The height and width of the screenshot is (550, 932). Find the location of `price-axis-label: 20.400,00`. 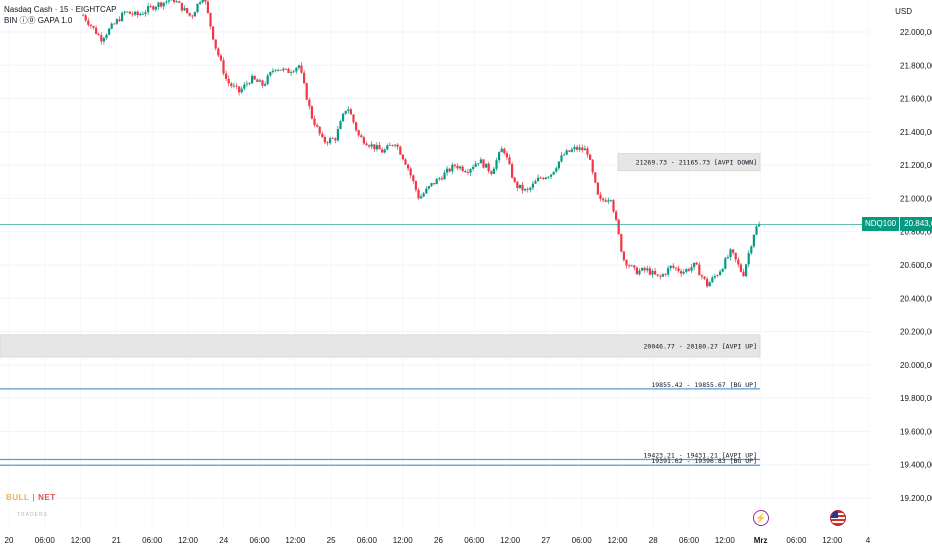

price-axis-label: 20.400,00 is located at coordinates (916, 298).